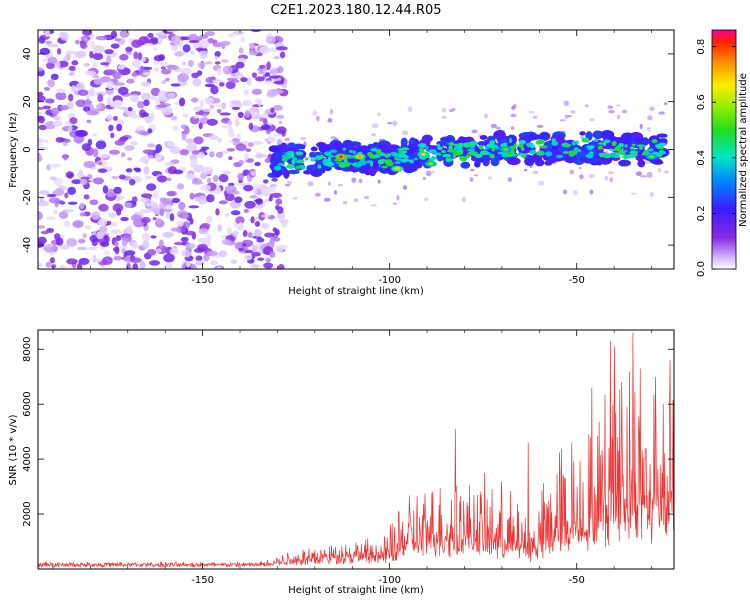  Describe the element at coordinates (389, 280) in the screenshot. I see `x-tick-label: -100` at that location.